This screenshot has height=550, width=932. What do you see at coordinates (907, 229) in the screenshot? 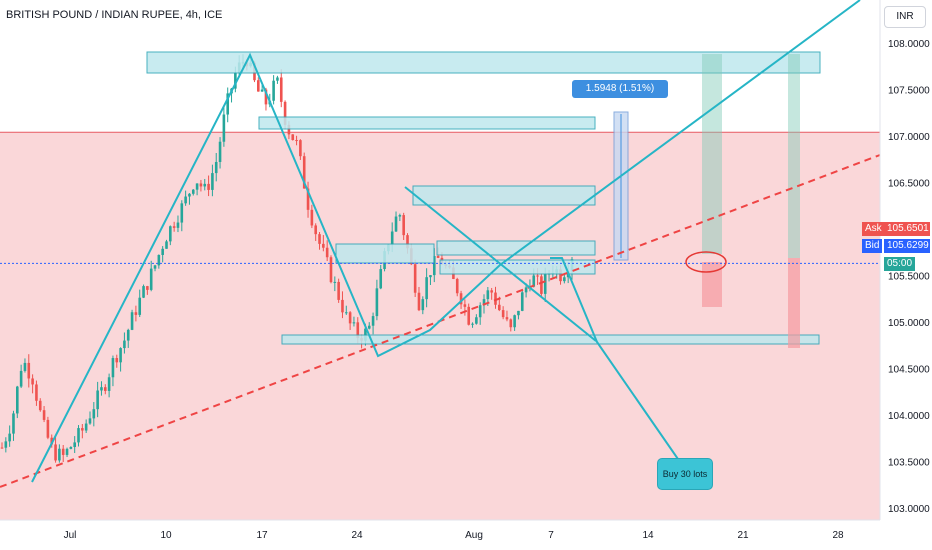
I see `ask-value: 105.6501` at bounding box center [907, 229].